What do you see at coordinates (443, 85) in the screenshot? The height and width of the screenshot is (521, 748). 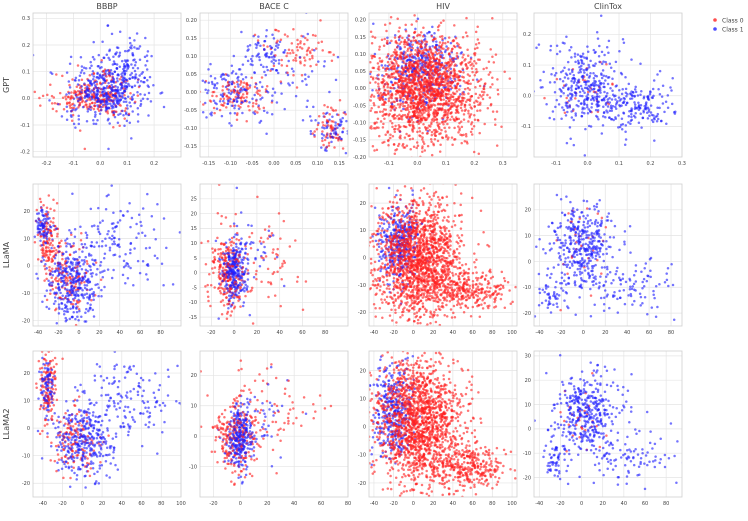 I see `plot-frame` at bounding box center [443, 85].